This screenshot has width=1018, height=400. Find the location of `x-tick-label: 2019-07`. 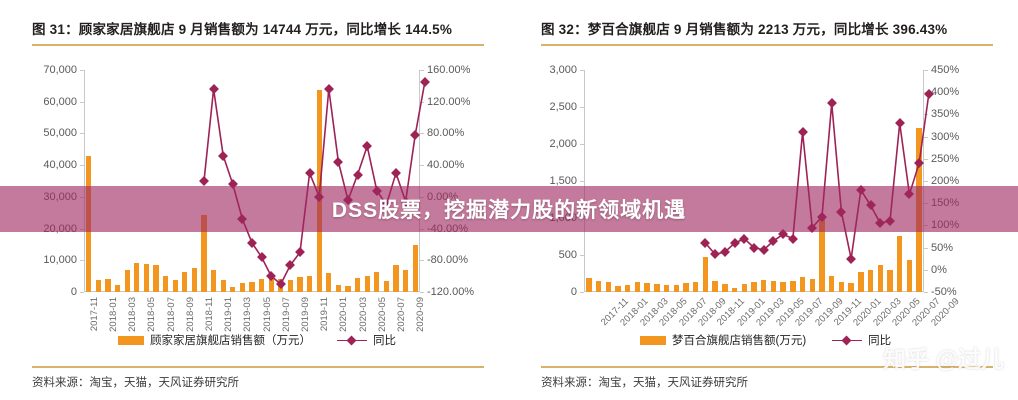

x-tick-label: 2019-07 is located at coordinates (286, 314).